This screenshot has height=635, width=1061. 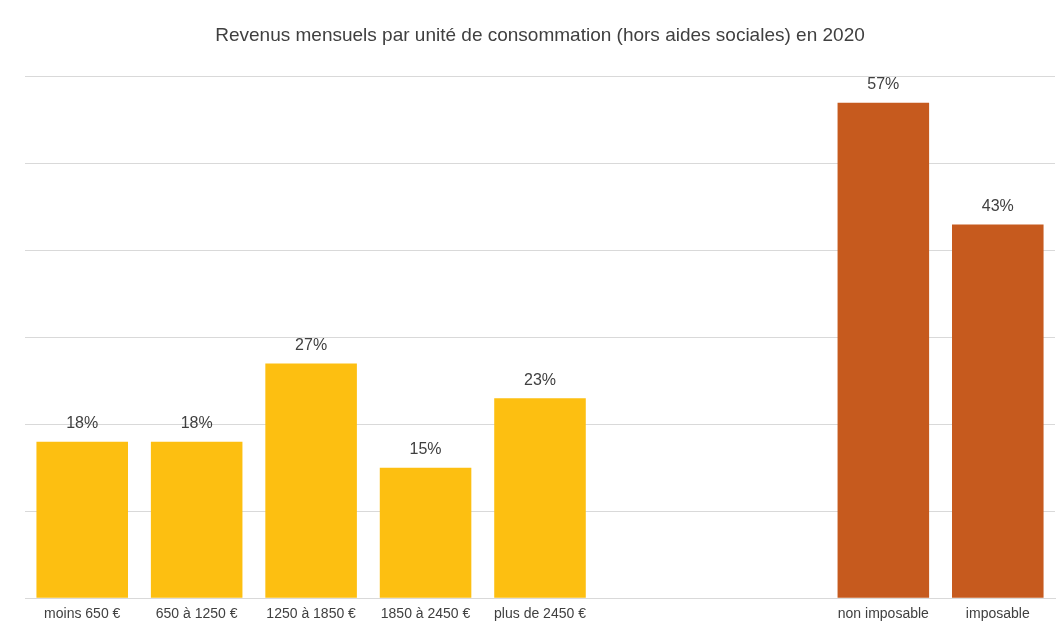 I want to click on x-tick-label: 650 à 1250 €, so click(x=196, y=613).